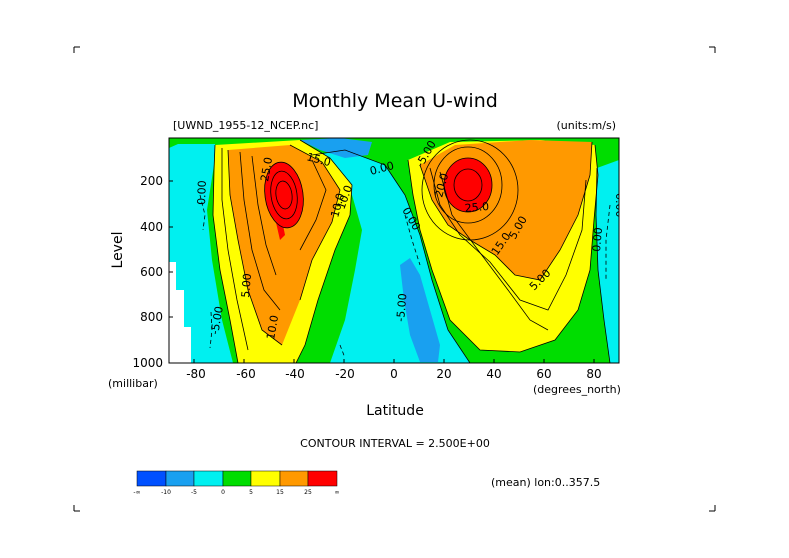 The height and width of the screenshot is (558, 789). What do you see at coordinates (587, 125) in the screenshot?
I see `units-label: (units:m/s)` at bounding box center [587, 125].